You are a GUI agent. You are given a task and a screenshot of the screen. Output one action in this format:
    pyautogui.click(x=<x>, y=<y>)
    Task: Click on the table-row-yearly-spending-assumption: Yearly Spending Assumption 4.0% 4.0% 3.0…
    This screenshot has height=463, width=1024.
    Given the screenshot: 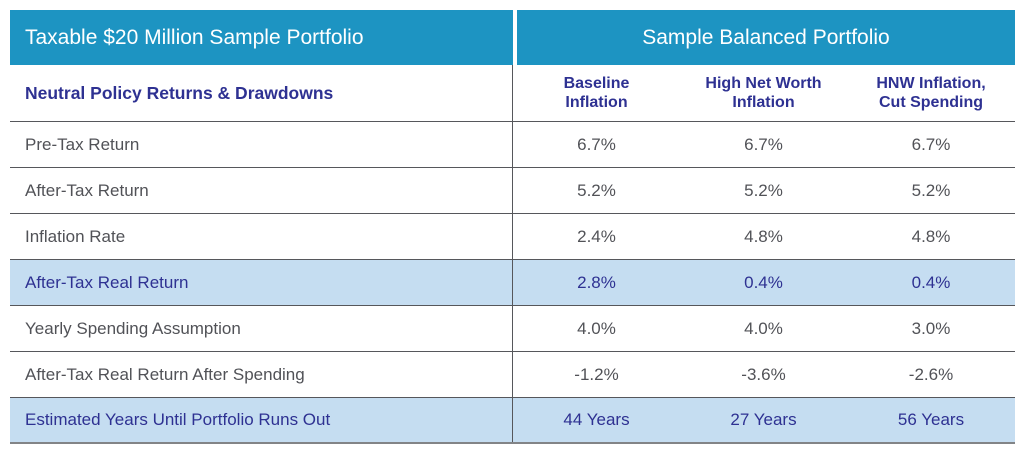 What is the action you would take?
    pyautogui.click(x=512, y=329)
    